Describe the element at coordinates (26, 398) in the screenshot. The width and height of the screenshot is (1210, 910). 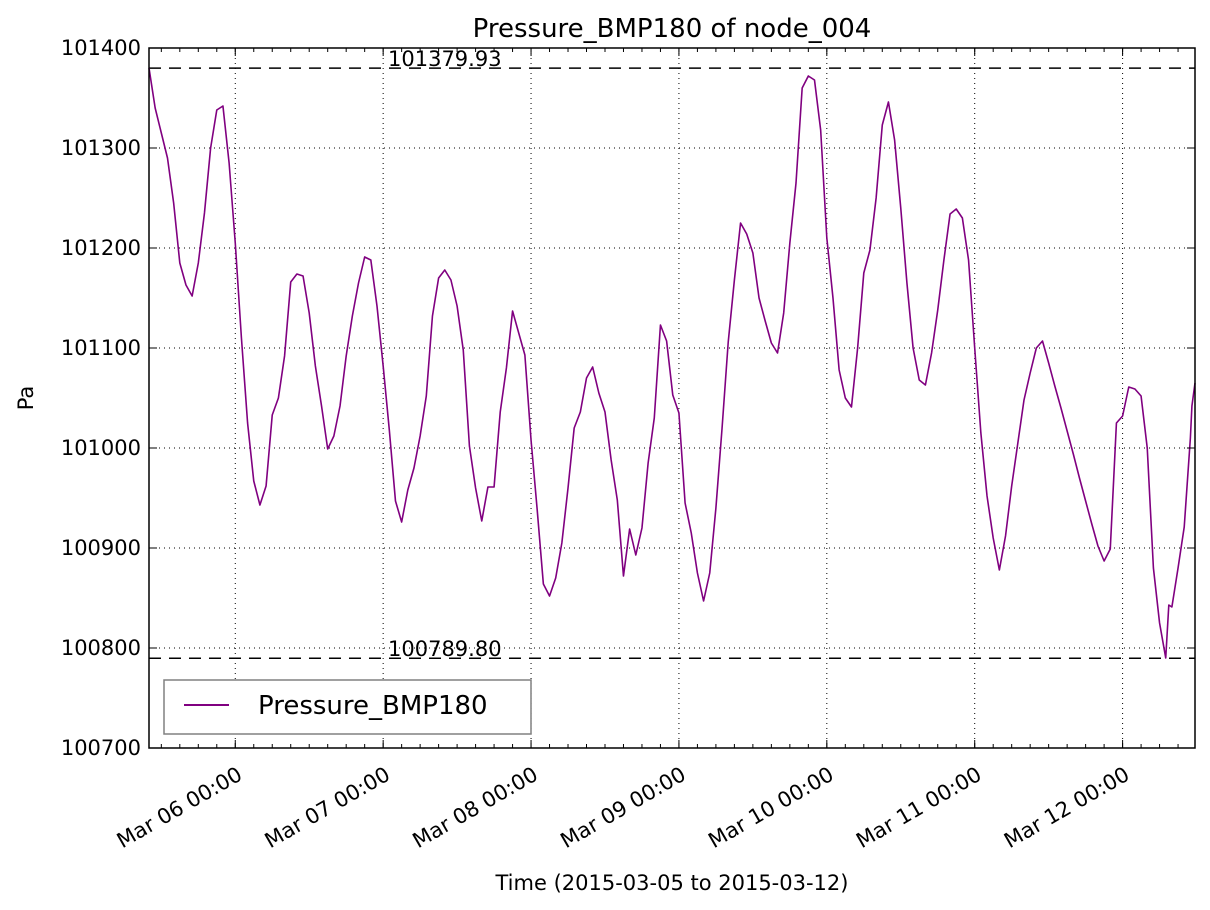
I see `y-axis-label: Pa` at that location.